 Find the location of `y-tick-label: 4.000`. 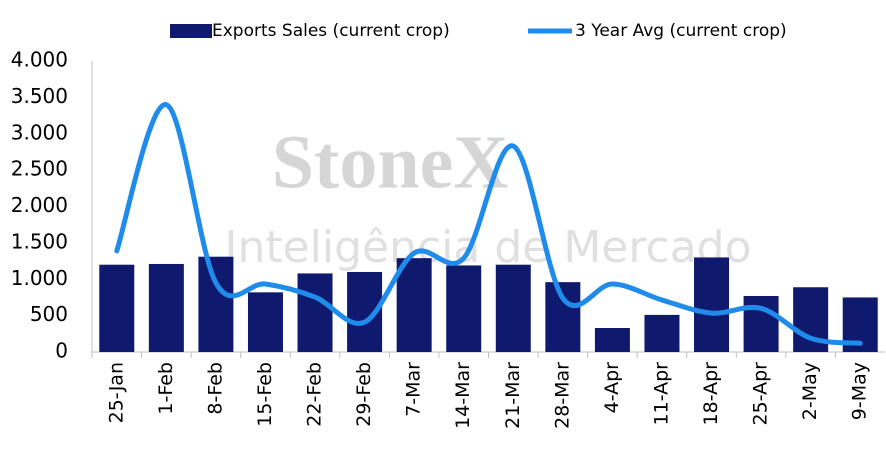

y-tick-label: 4.000 is located at coordinates (39, 60).